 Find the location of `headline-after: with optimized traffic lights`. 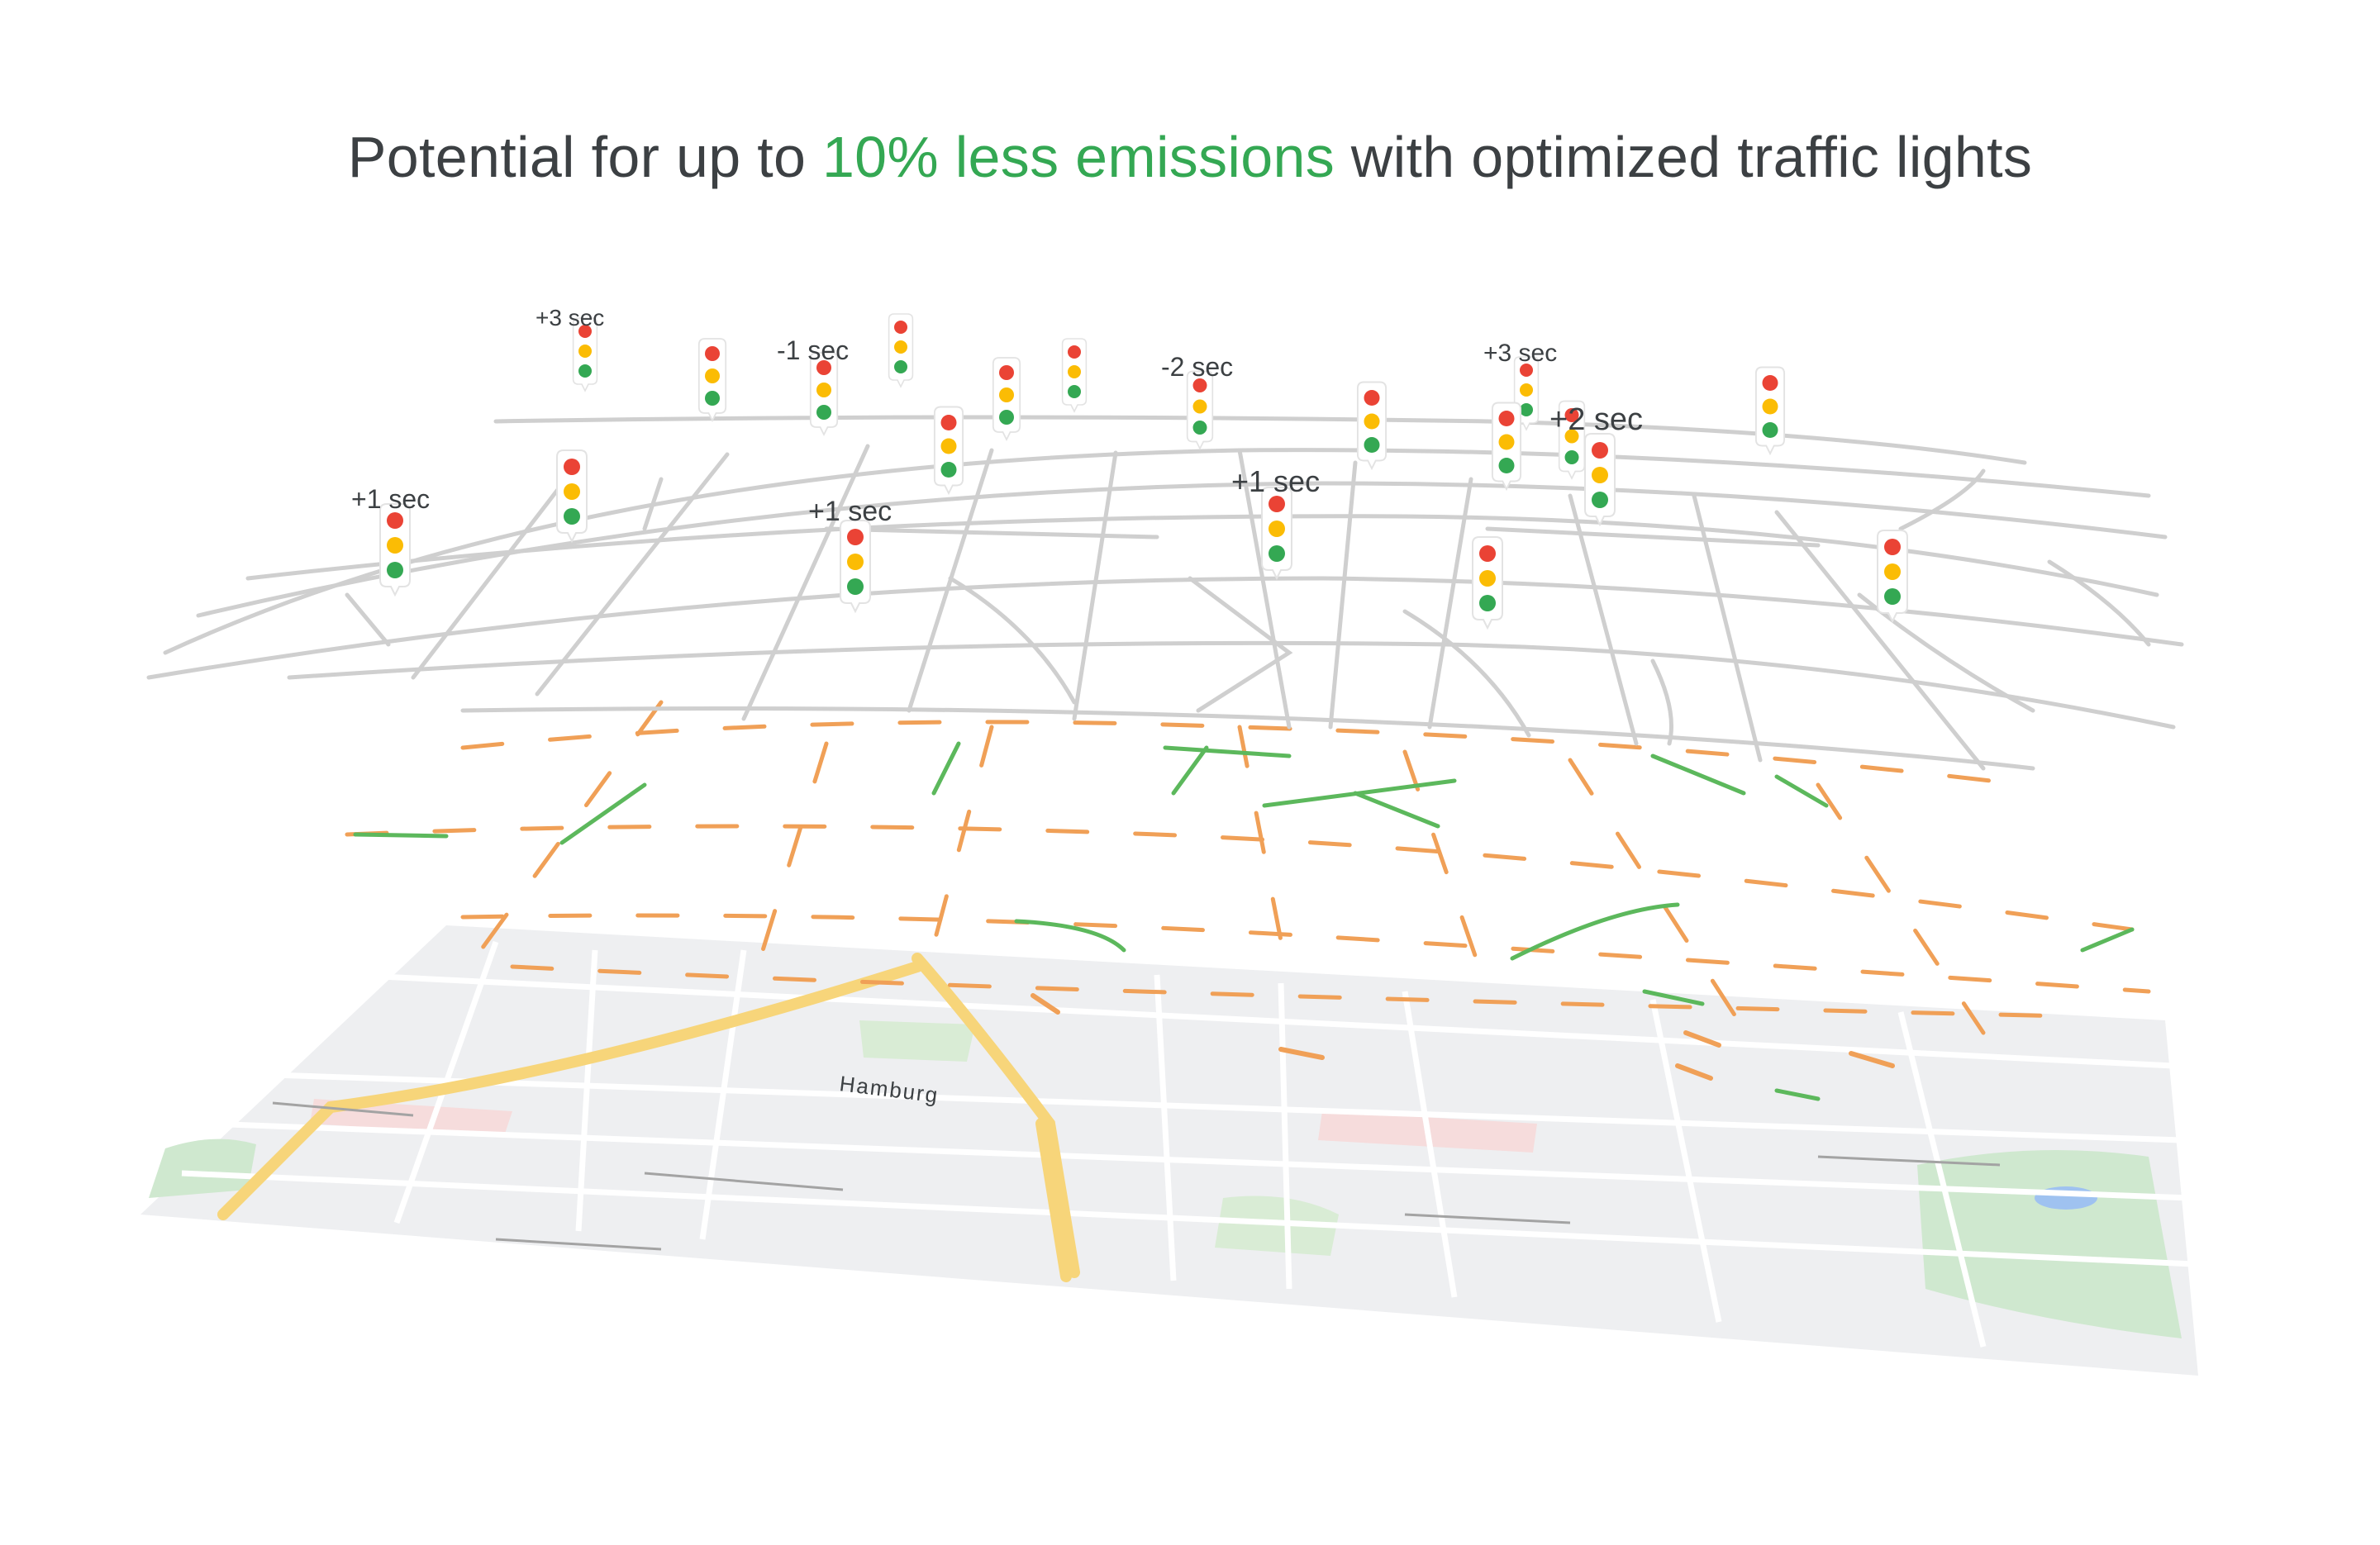

headline-after: with optimized traffic lights is located at coordinates (1691, 157).